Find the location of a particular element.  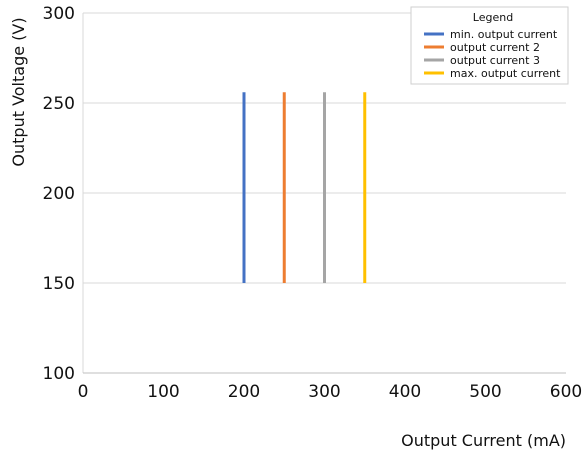

x-tick-label: 200 is located at coordinates (244, 392).